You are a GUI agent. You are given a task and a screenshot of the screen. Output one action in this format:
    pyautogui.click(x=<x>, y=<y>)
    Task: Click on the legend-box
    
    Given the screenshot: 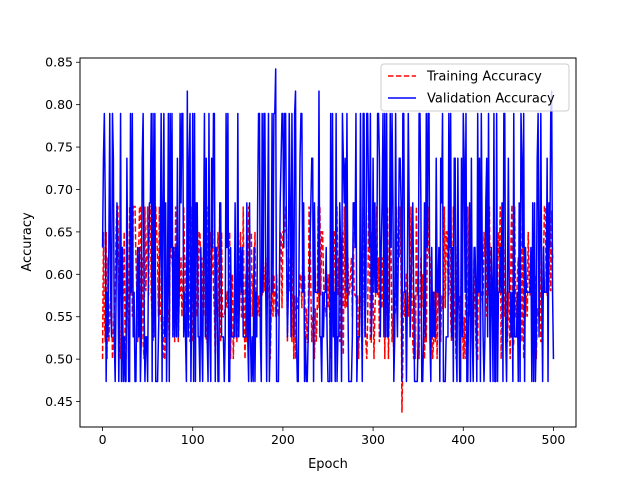 What is the action you would take?
    pyautogui.click(x=475, y=87)
    